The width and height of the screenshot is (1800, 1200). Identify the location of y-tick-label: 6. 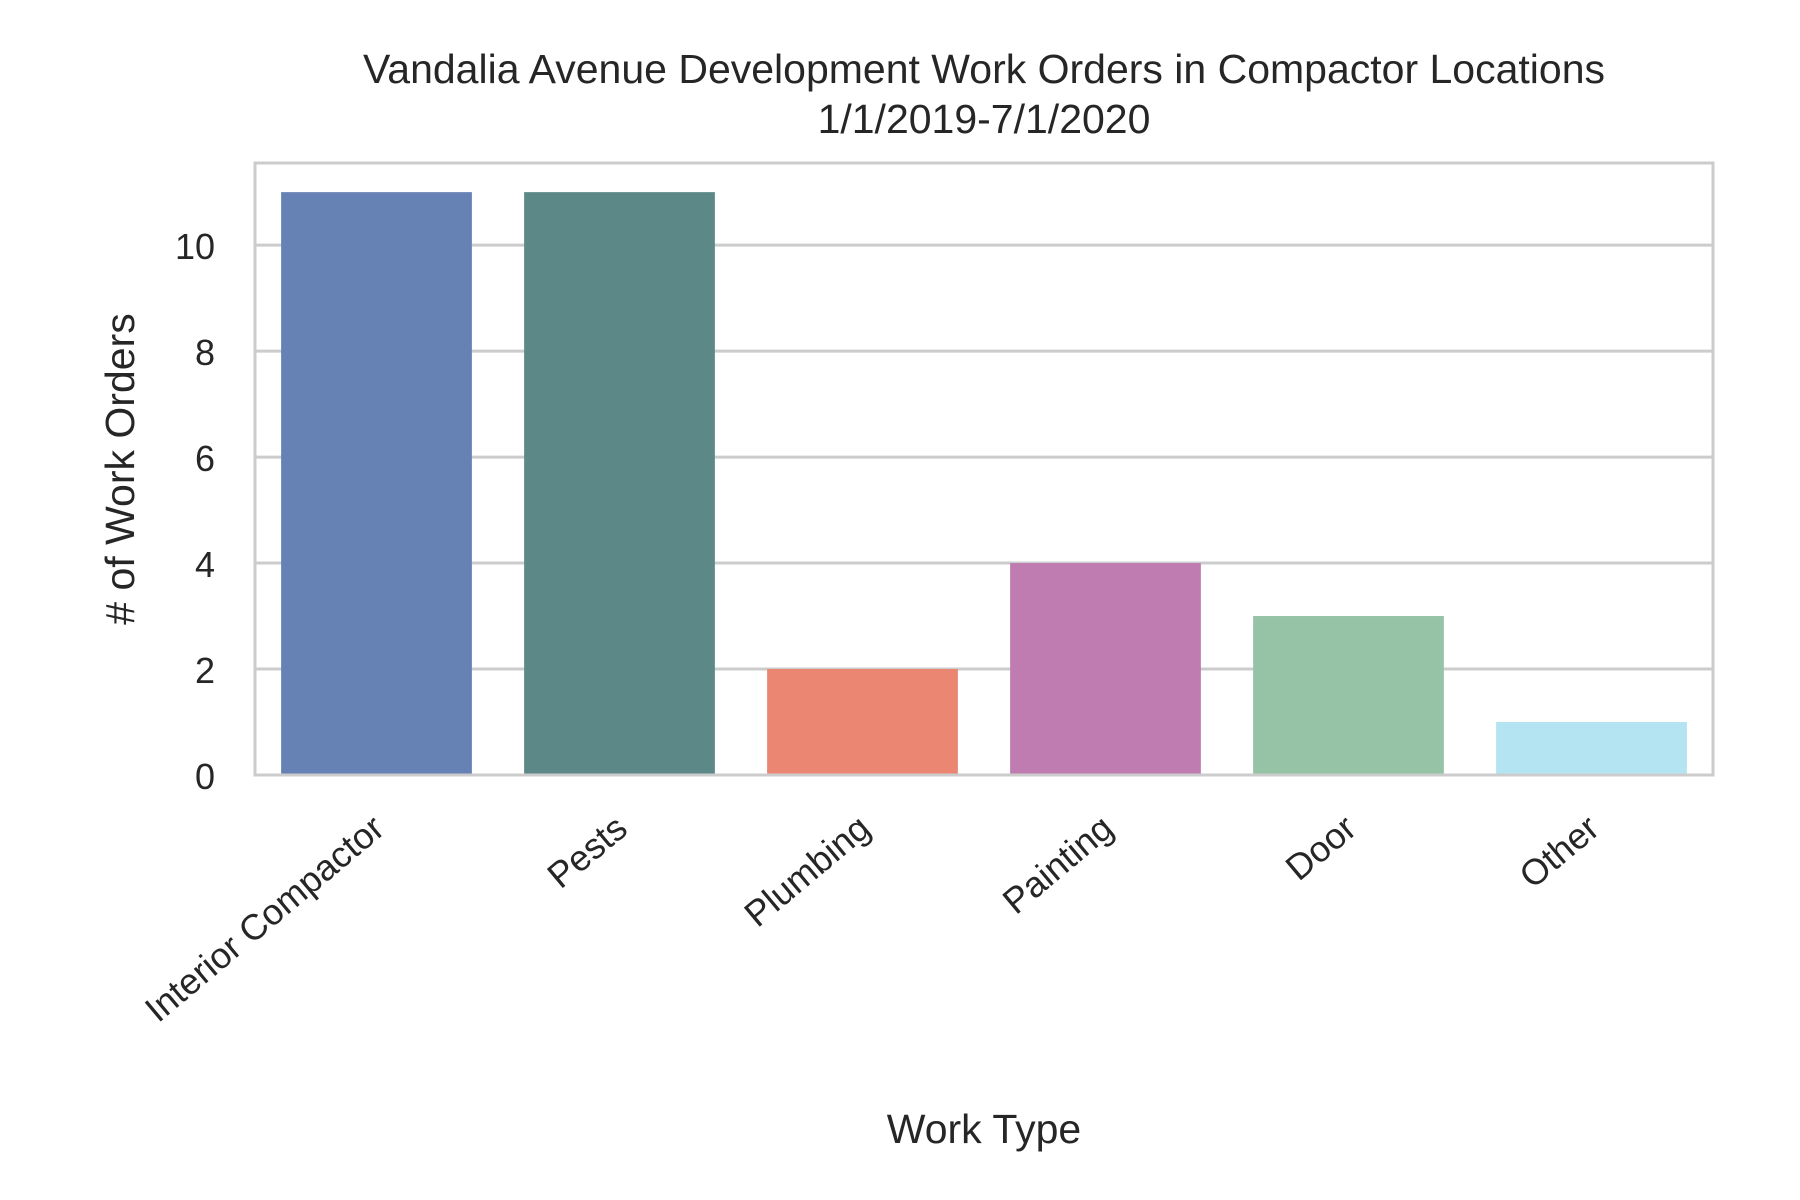
(205, 458).